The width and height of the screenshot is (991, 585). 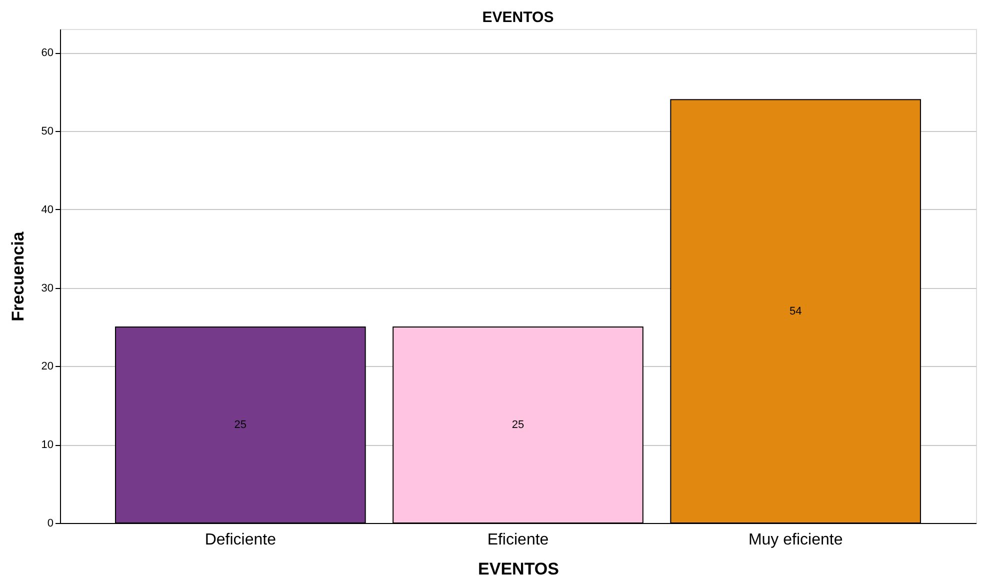 What do you see at coordinates (18, 276) in the screenshot?
I see `y-axis-title: Frecuencia` at bounding box center [18, 276].